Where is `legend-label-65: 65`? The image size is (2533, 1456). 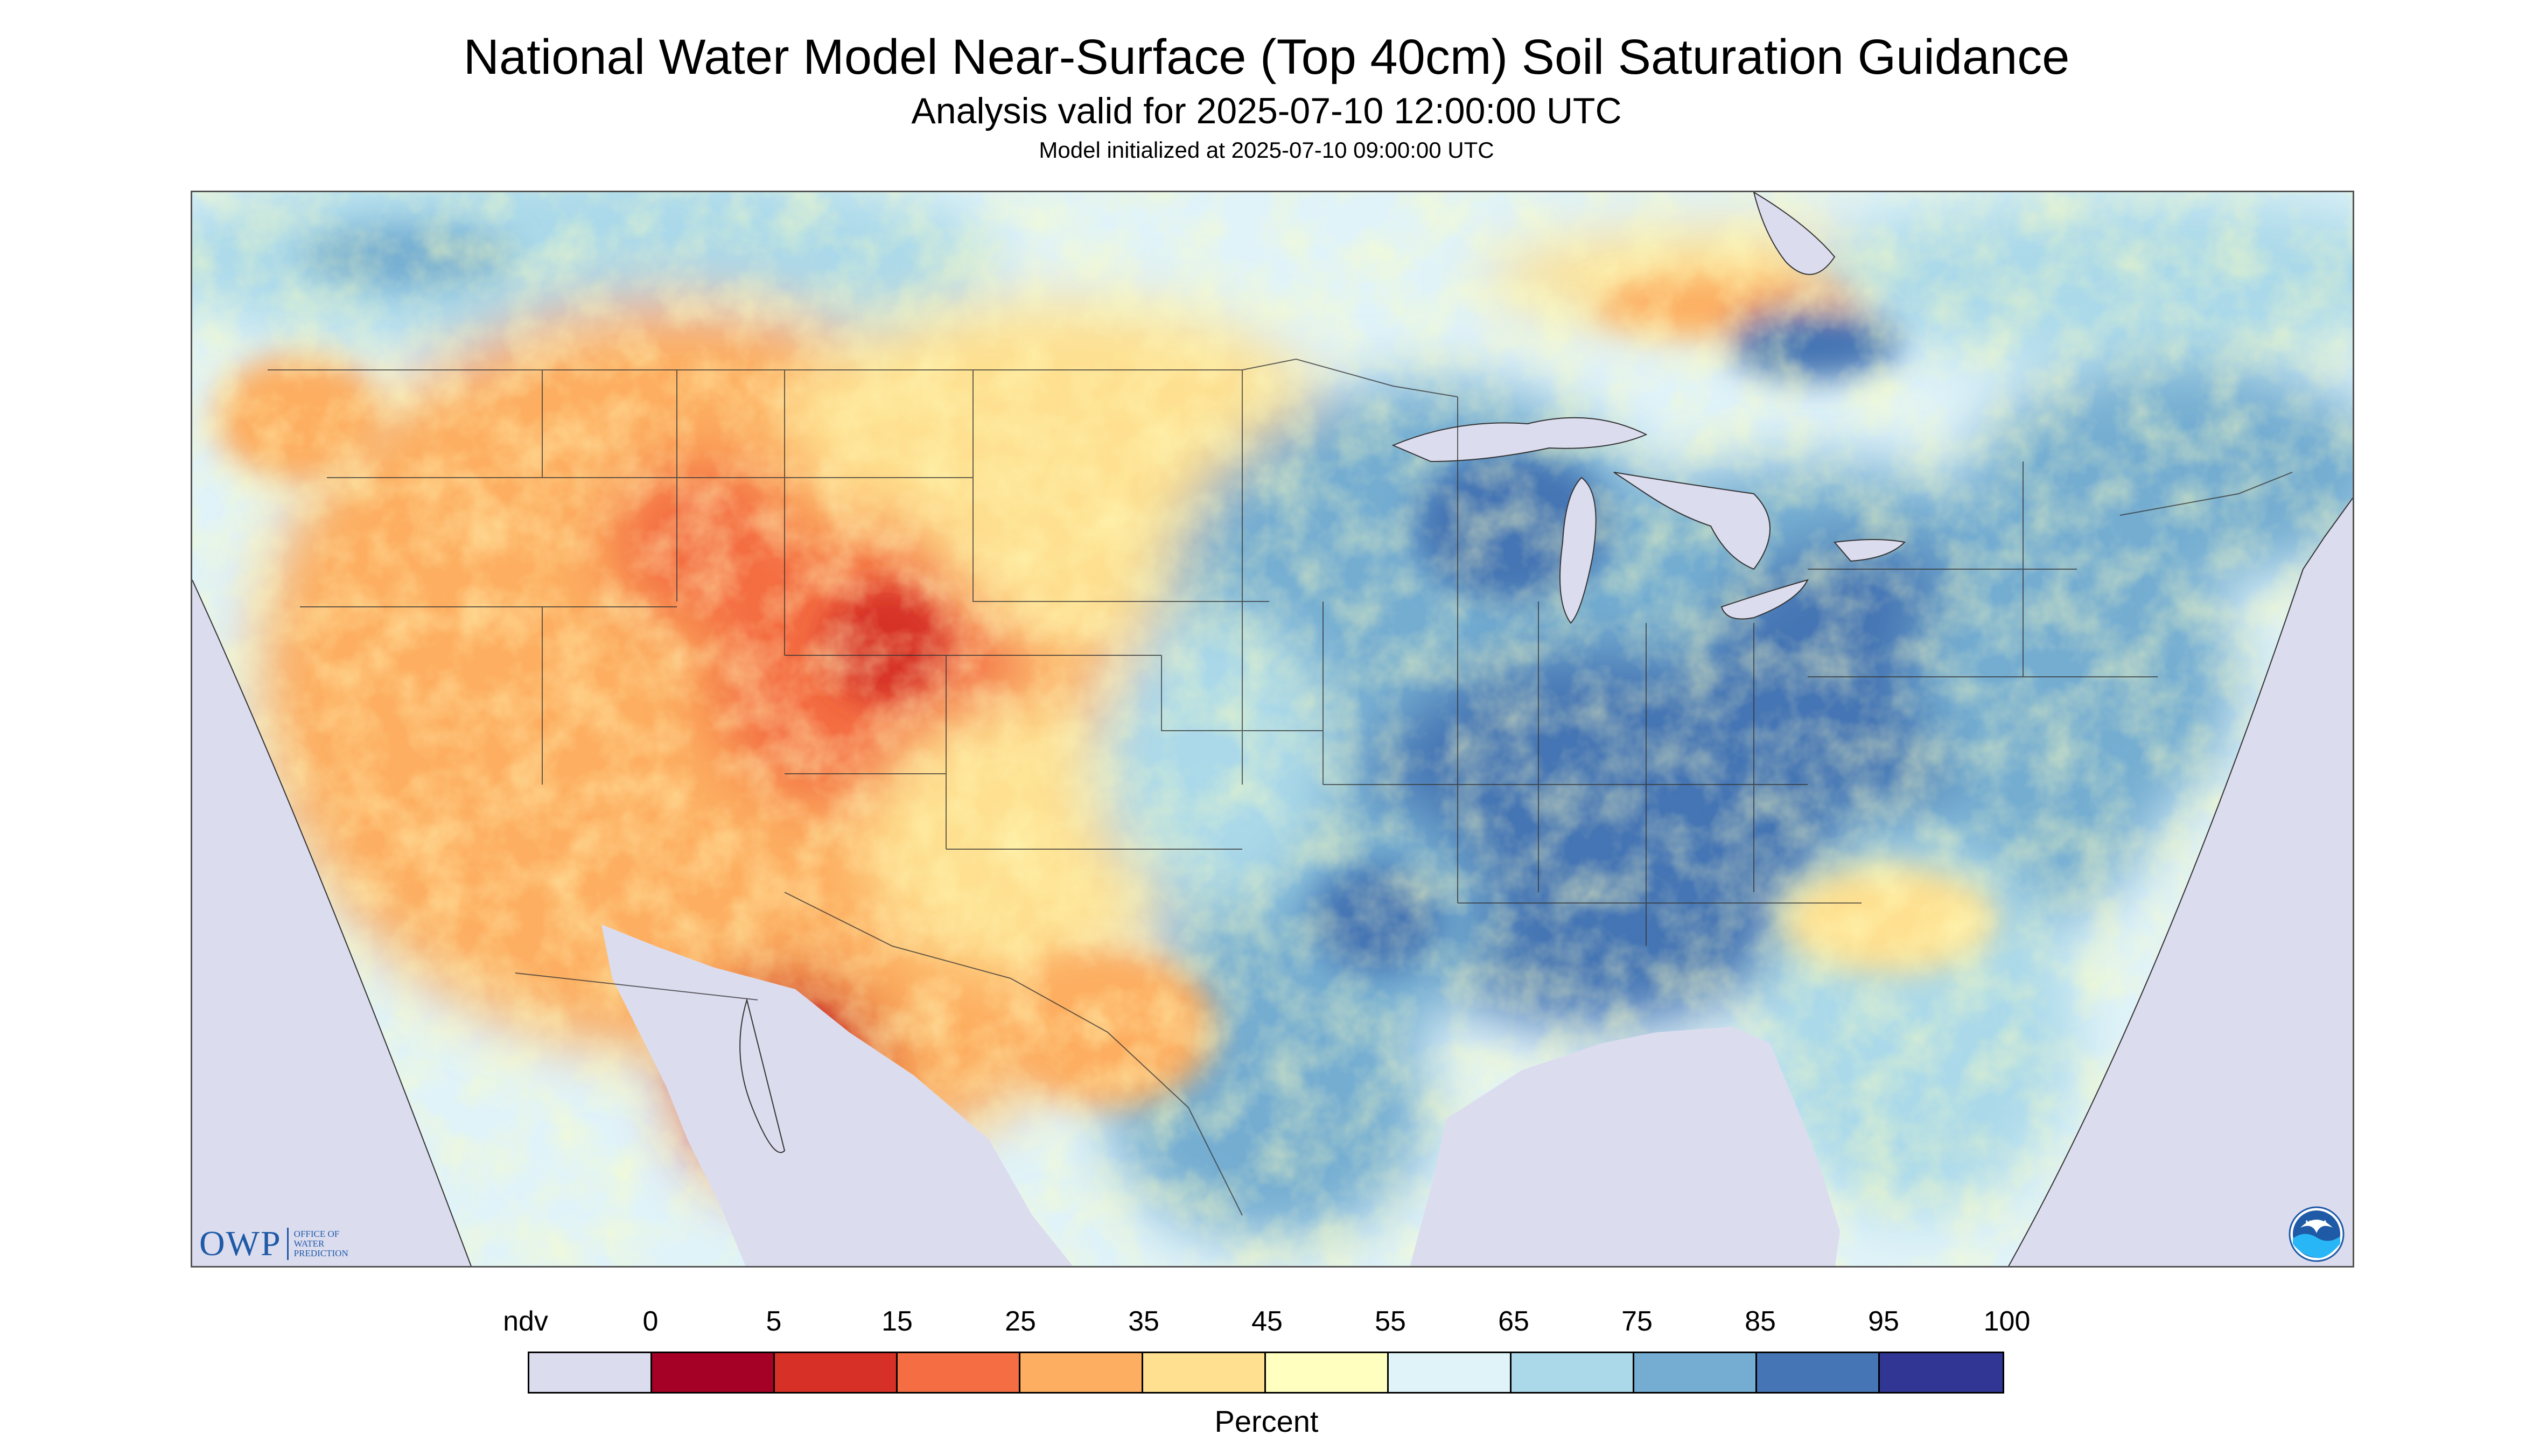
legend-label-65: 65 is located at coordinates (1514, 1321).